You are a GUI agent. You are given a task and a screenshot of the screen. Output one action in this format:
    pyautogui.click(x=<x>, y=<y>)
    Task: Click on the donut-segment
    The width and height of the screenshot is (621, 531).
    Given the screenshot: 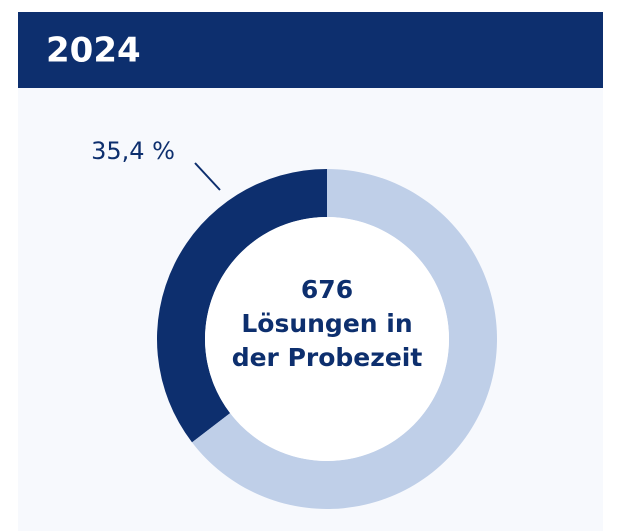 What is the action you would take?
    pyautogui.click(x=242, y=306)
    